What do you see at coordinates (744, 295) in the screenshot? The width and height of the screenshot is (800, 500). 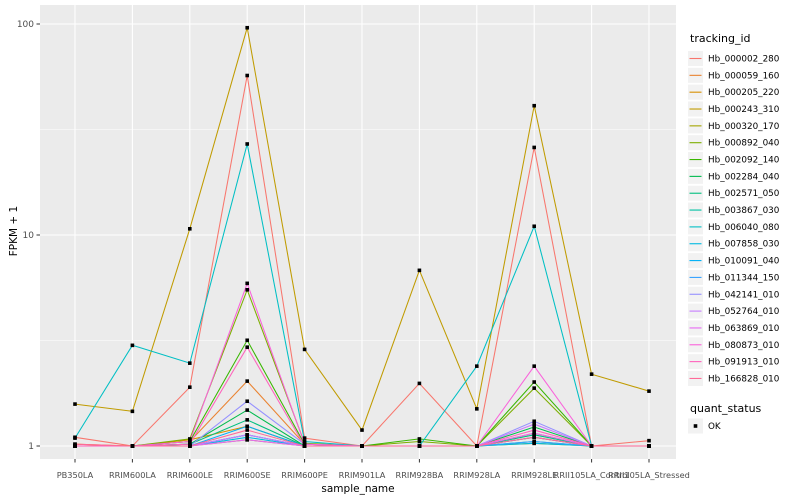 I see `legend-item-label: Hb_042141_010` at bounding box center [744, 295].